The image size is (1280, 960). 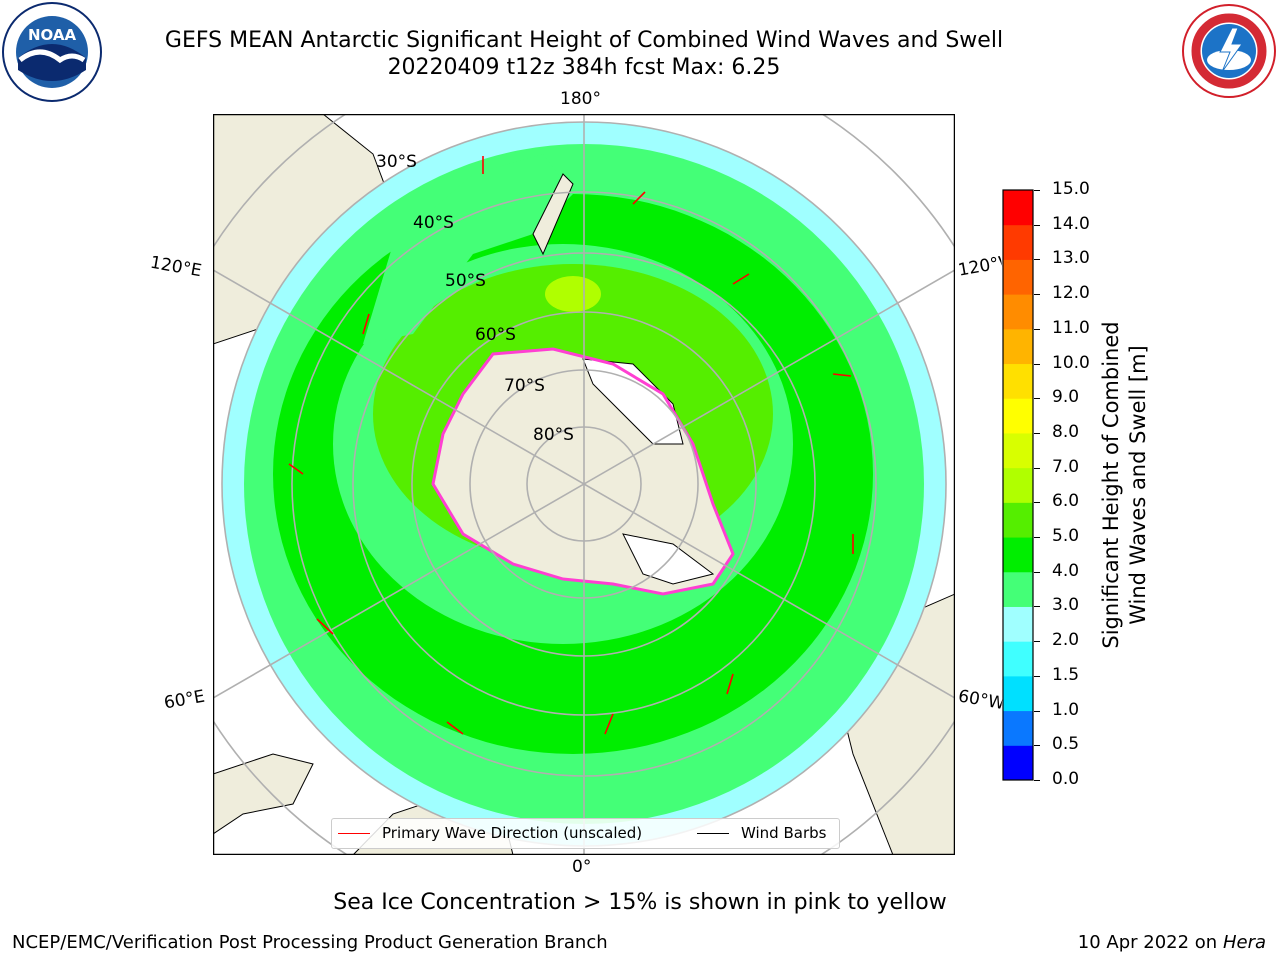 I want to click on legend-swatch-black, so click(x=713, y=833).